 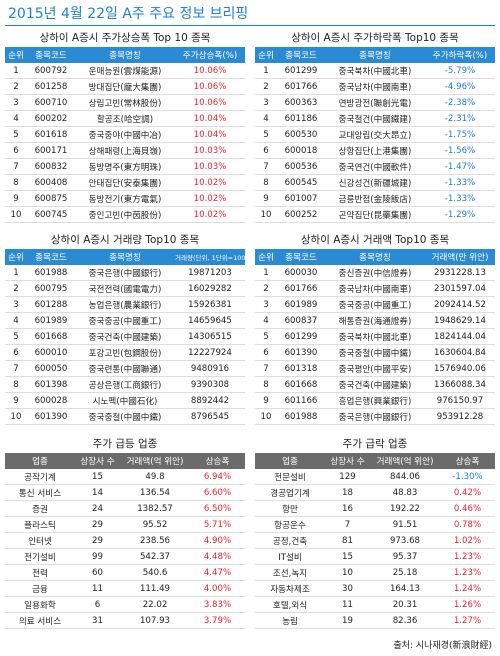 I want to click on table-row: 공정,건축 81 973.68 1.02%, so click(x=375, y=540).